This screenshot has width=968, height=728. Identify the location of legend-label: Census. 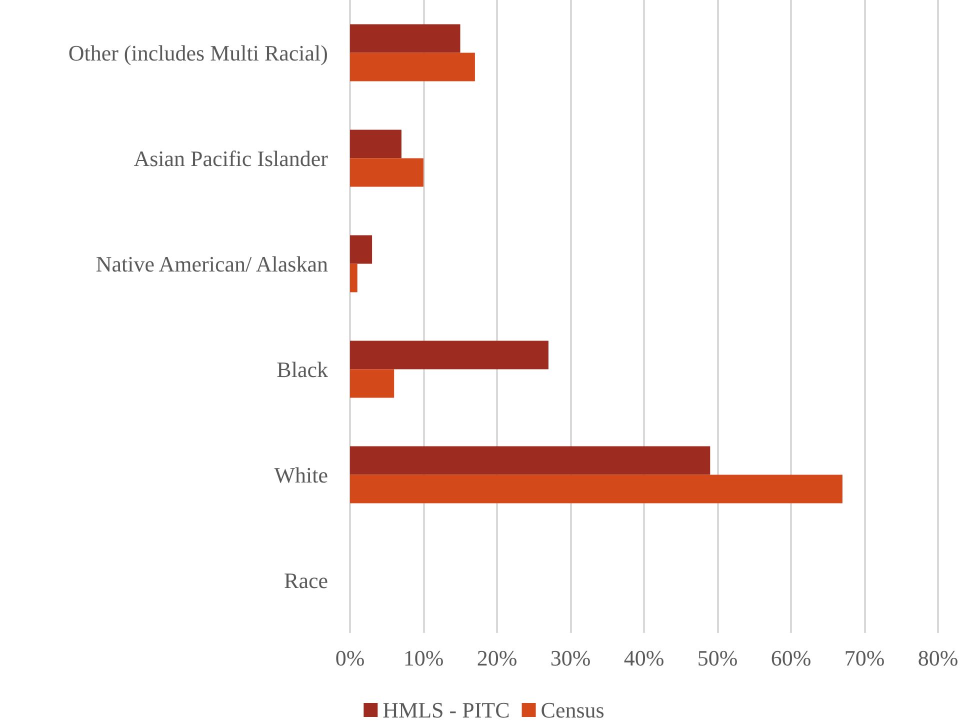
(572, 710).